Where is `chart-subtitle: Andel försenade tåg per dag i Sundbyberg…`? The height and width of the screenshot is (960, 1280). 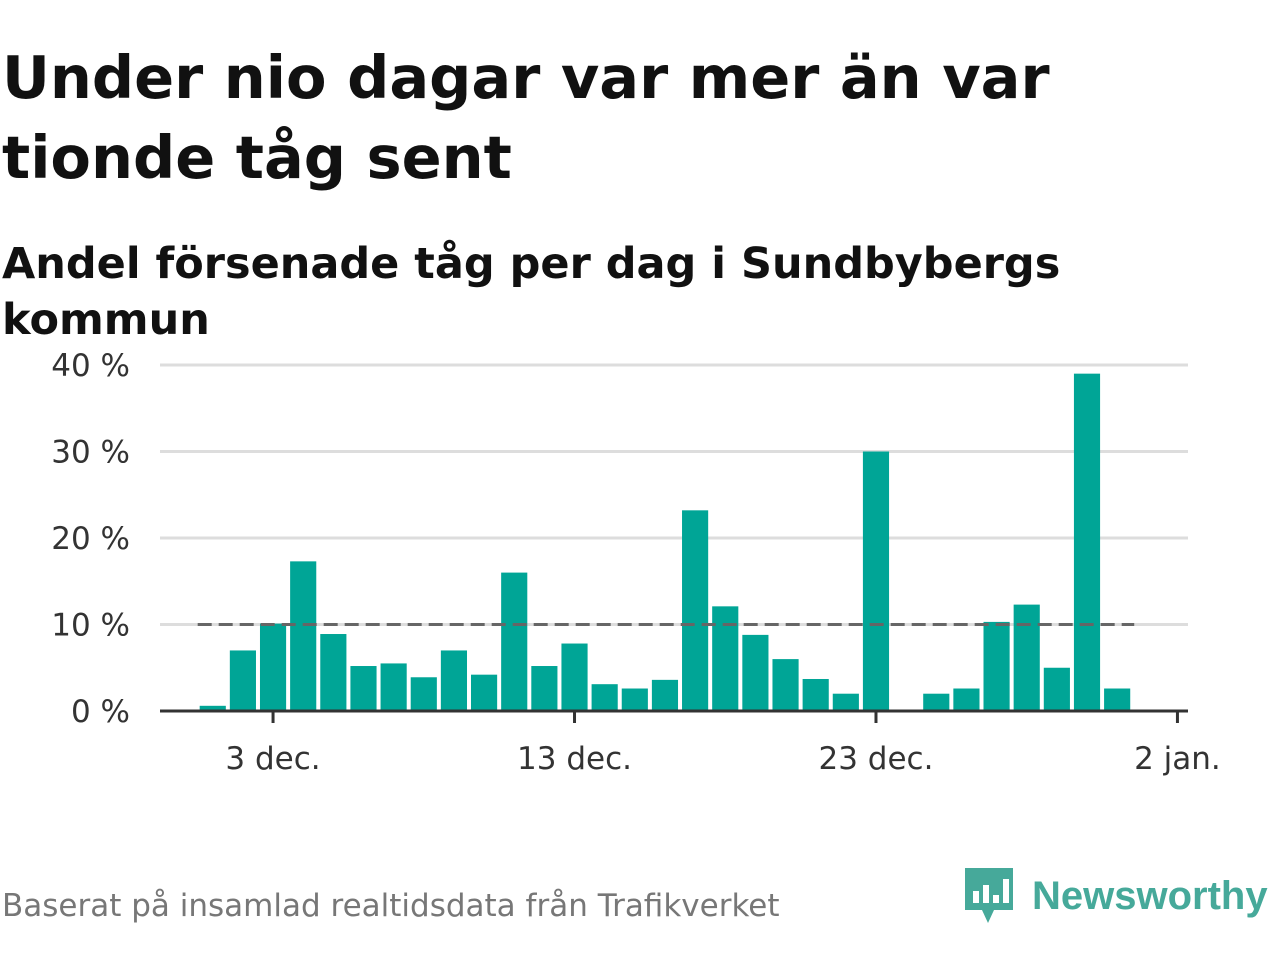 chart-subtitle: Andel försenade tåg per dag i Sundbyberg… is located at coordinates (531, 292).